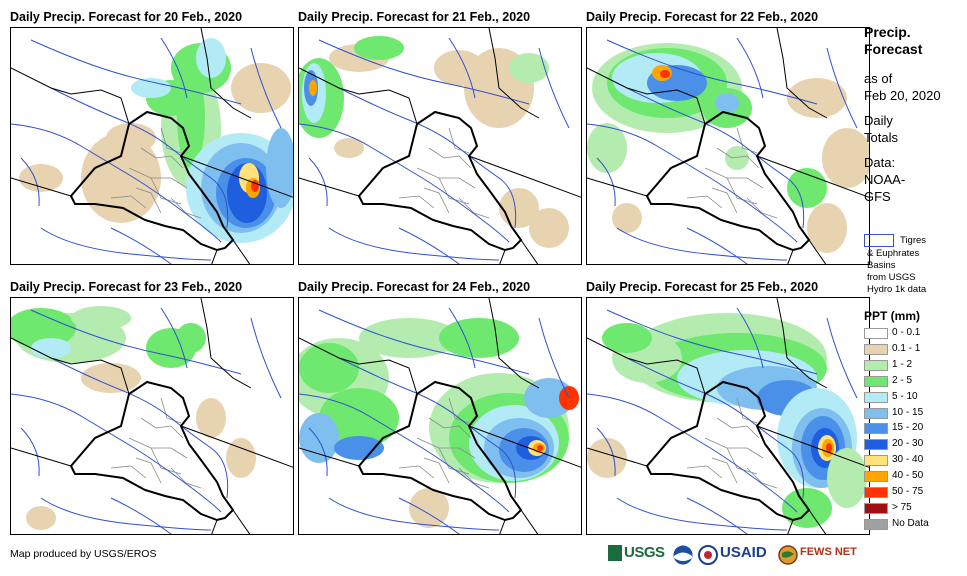 This screenshot has height=576, width=967. What do you see at coordinates (908, 412) in the screenshot?
I see `legend-label: 10 - 15` at bounding box center [908, 412].